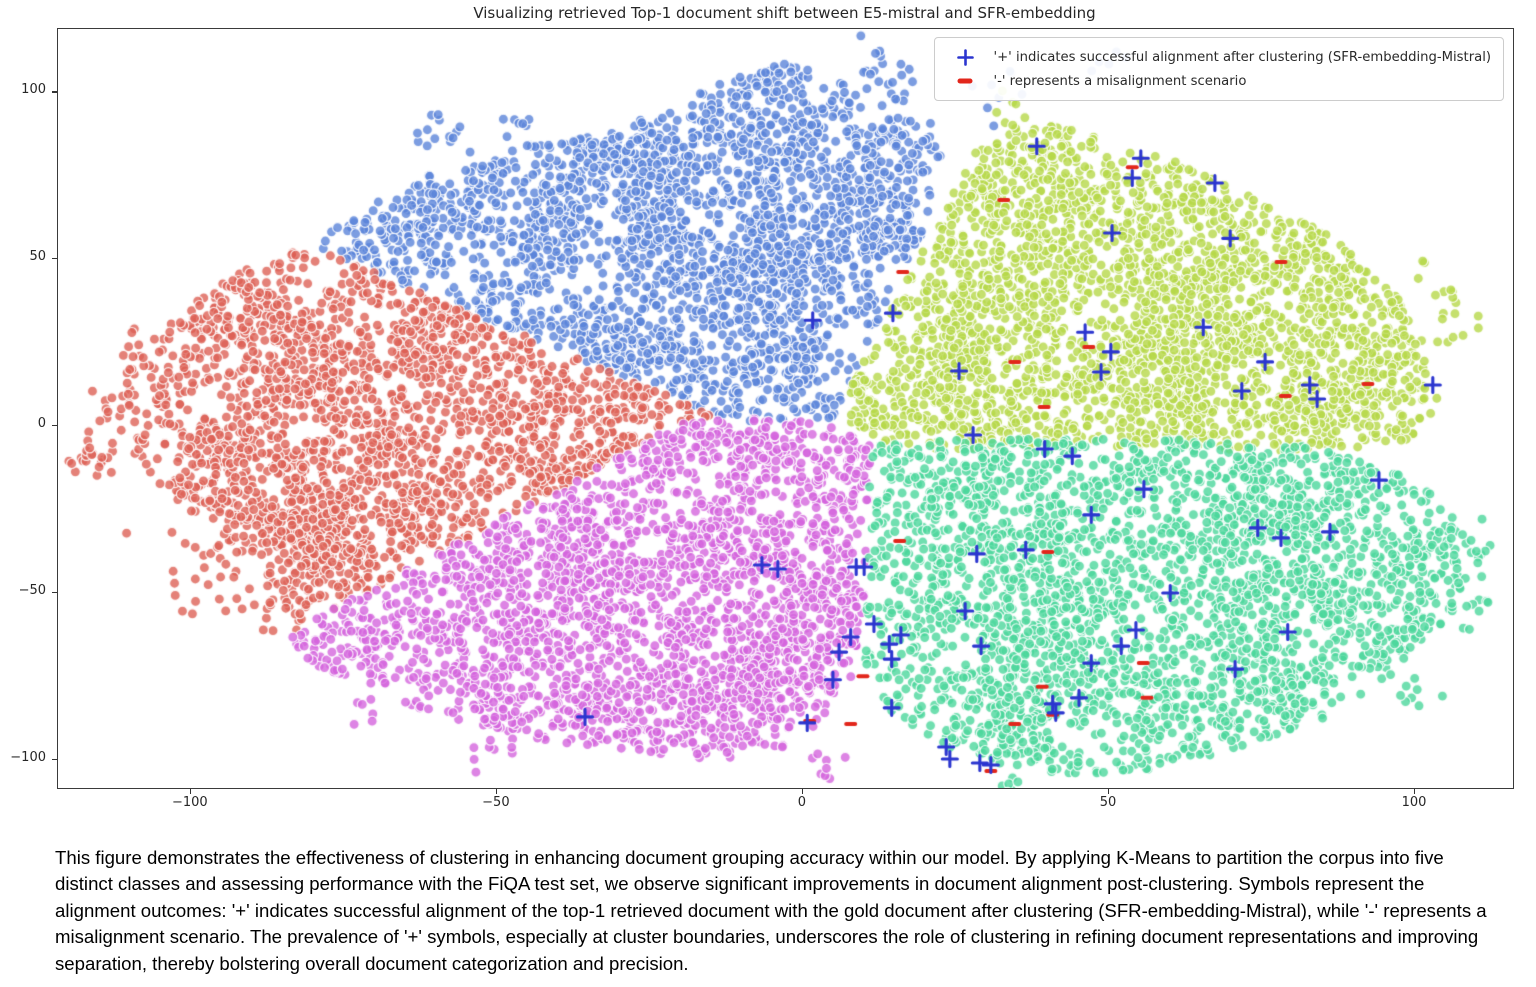  What do you see at coordinates (28, 757) in the screenshot?
I see `y-tick-label: −100` at bounding box center [28, 757].